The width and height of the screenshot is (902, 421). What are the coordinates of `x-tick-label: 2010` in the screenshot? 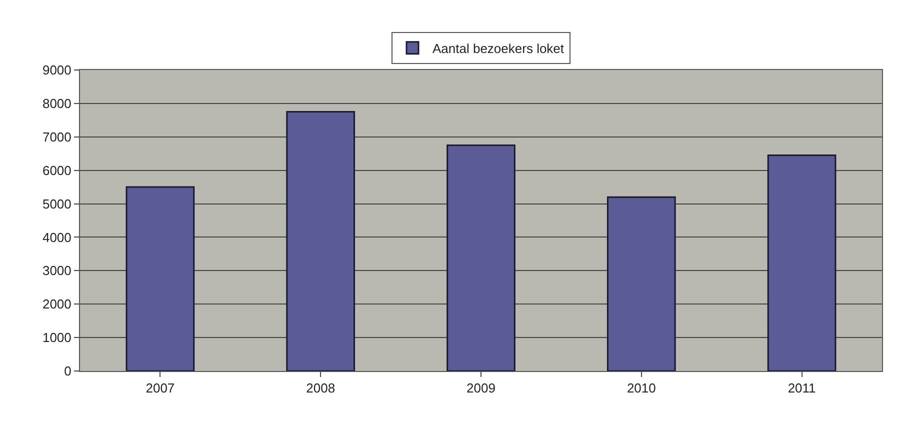 It's located at (641, 388).